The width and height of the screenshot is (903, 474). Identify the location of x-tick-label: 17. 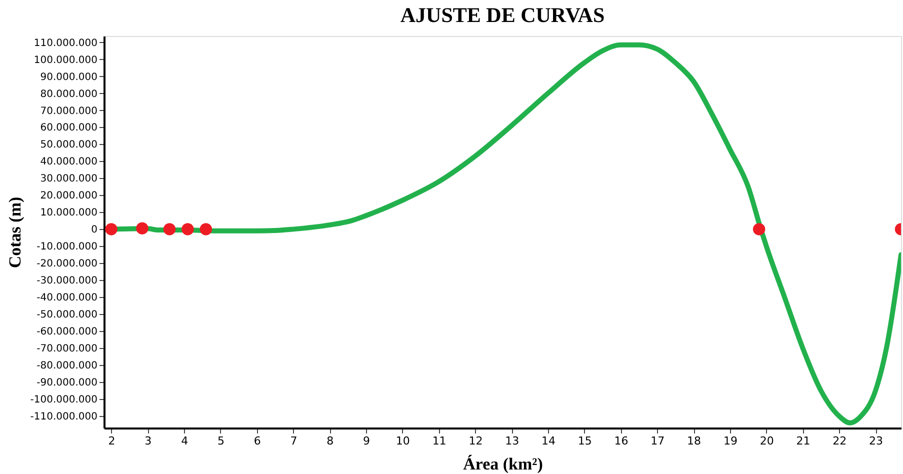
(657, 441).